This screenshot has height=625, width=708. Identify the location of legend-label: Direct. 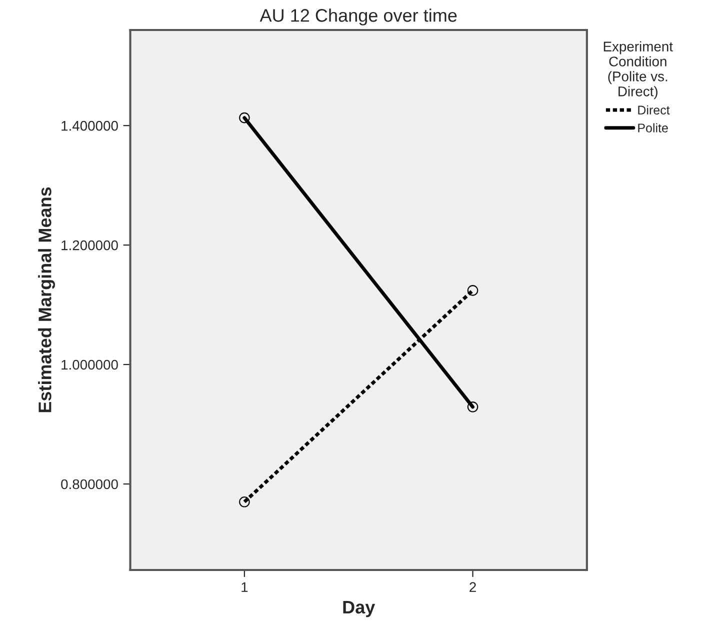
(654, 110).